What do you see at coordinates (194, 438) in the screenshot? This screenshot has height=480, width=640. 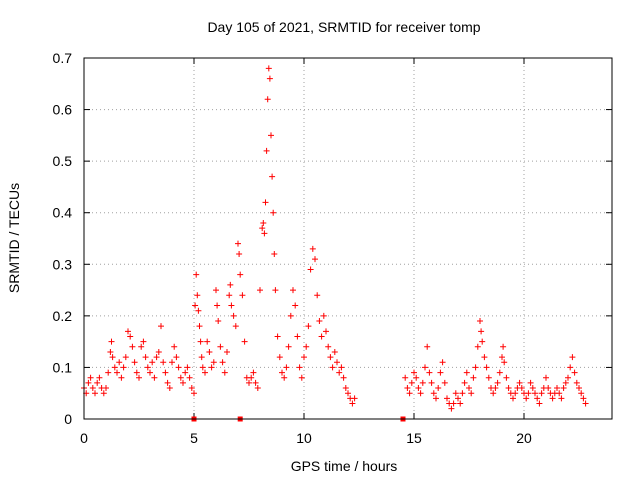 I see `x-tick-label: 5` at bounding box center [194, 438].